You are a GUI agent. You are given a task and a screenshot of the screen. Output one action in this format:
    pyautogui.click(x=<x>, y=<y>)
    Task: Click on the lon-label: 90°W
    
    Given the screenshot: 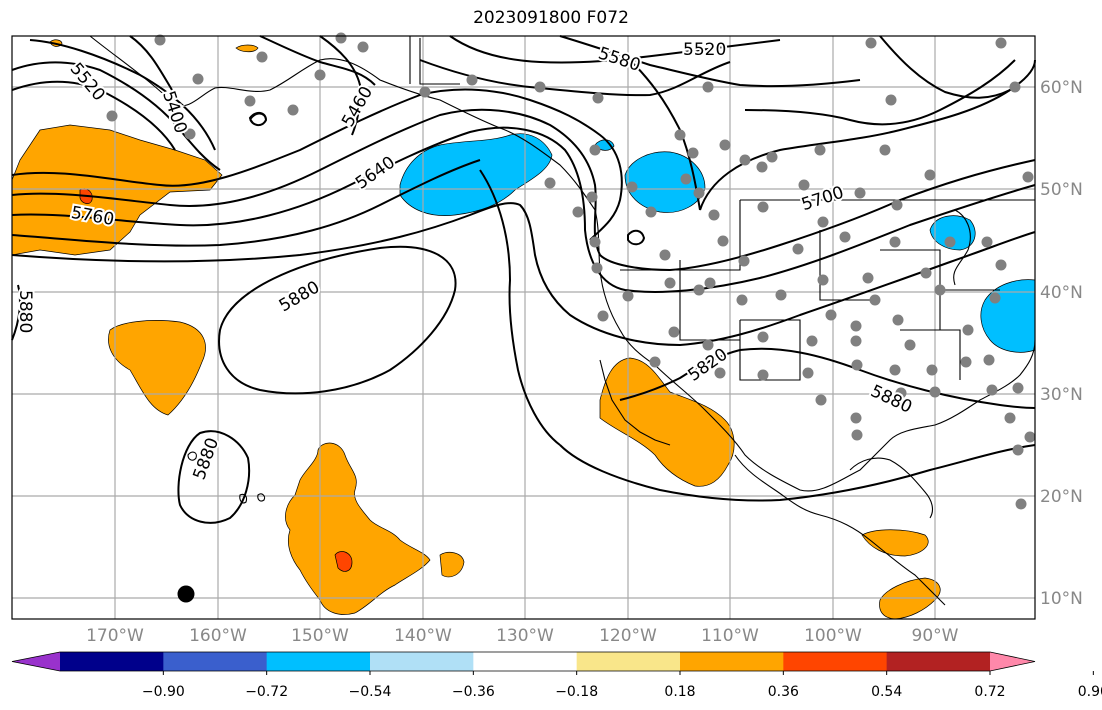 What is the action you would take?
    pyautogui.click(x=935, y=636)
    